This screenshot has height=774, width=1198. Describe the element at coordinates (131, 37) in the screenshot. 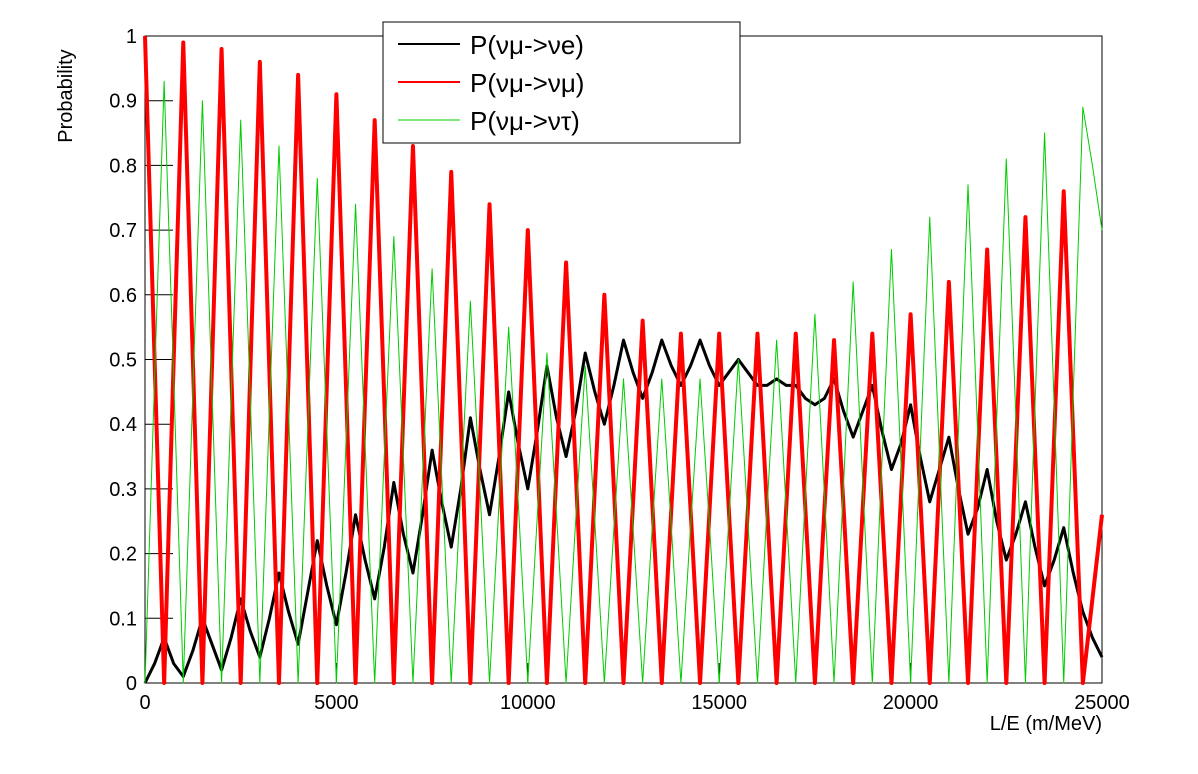

I see `y-tick-label: 1` at that location.